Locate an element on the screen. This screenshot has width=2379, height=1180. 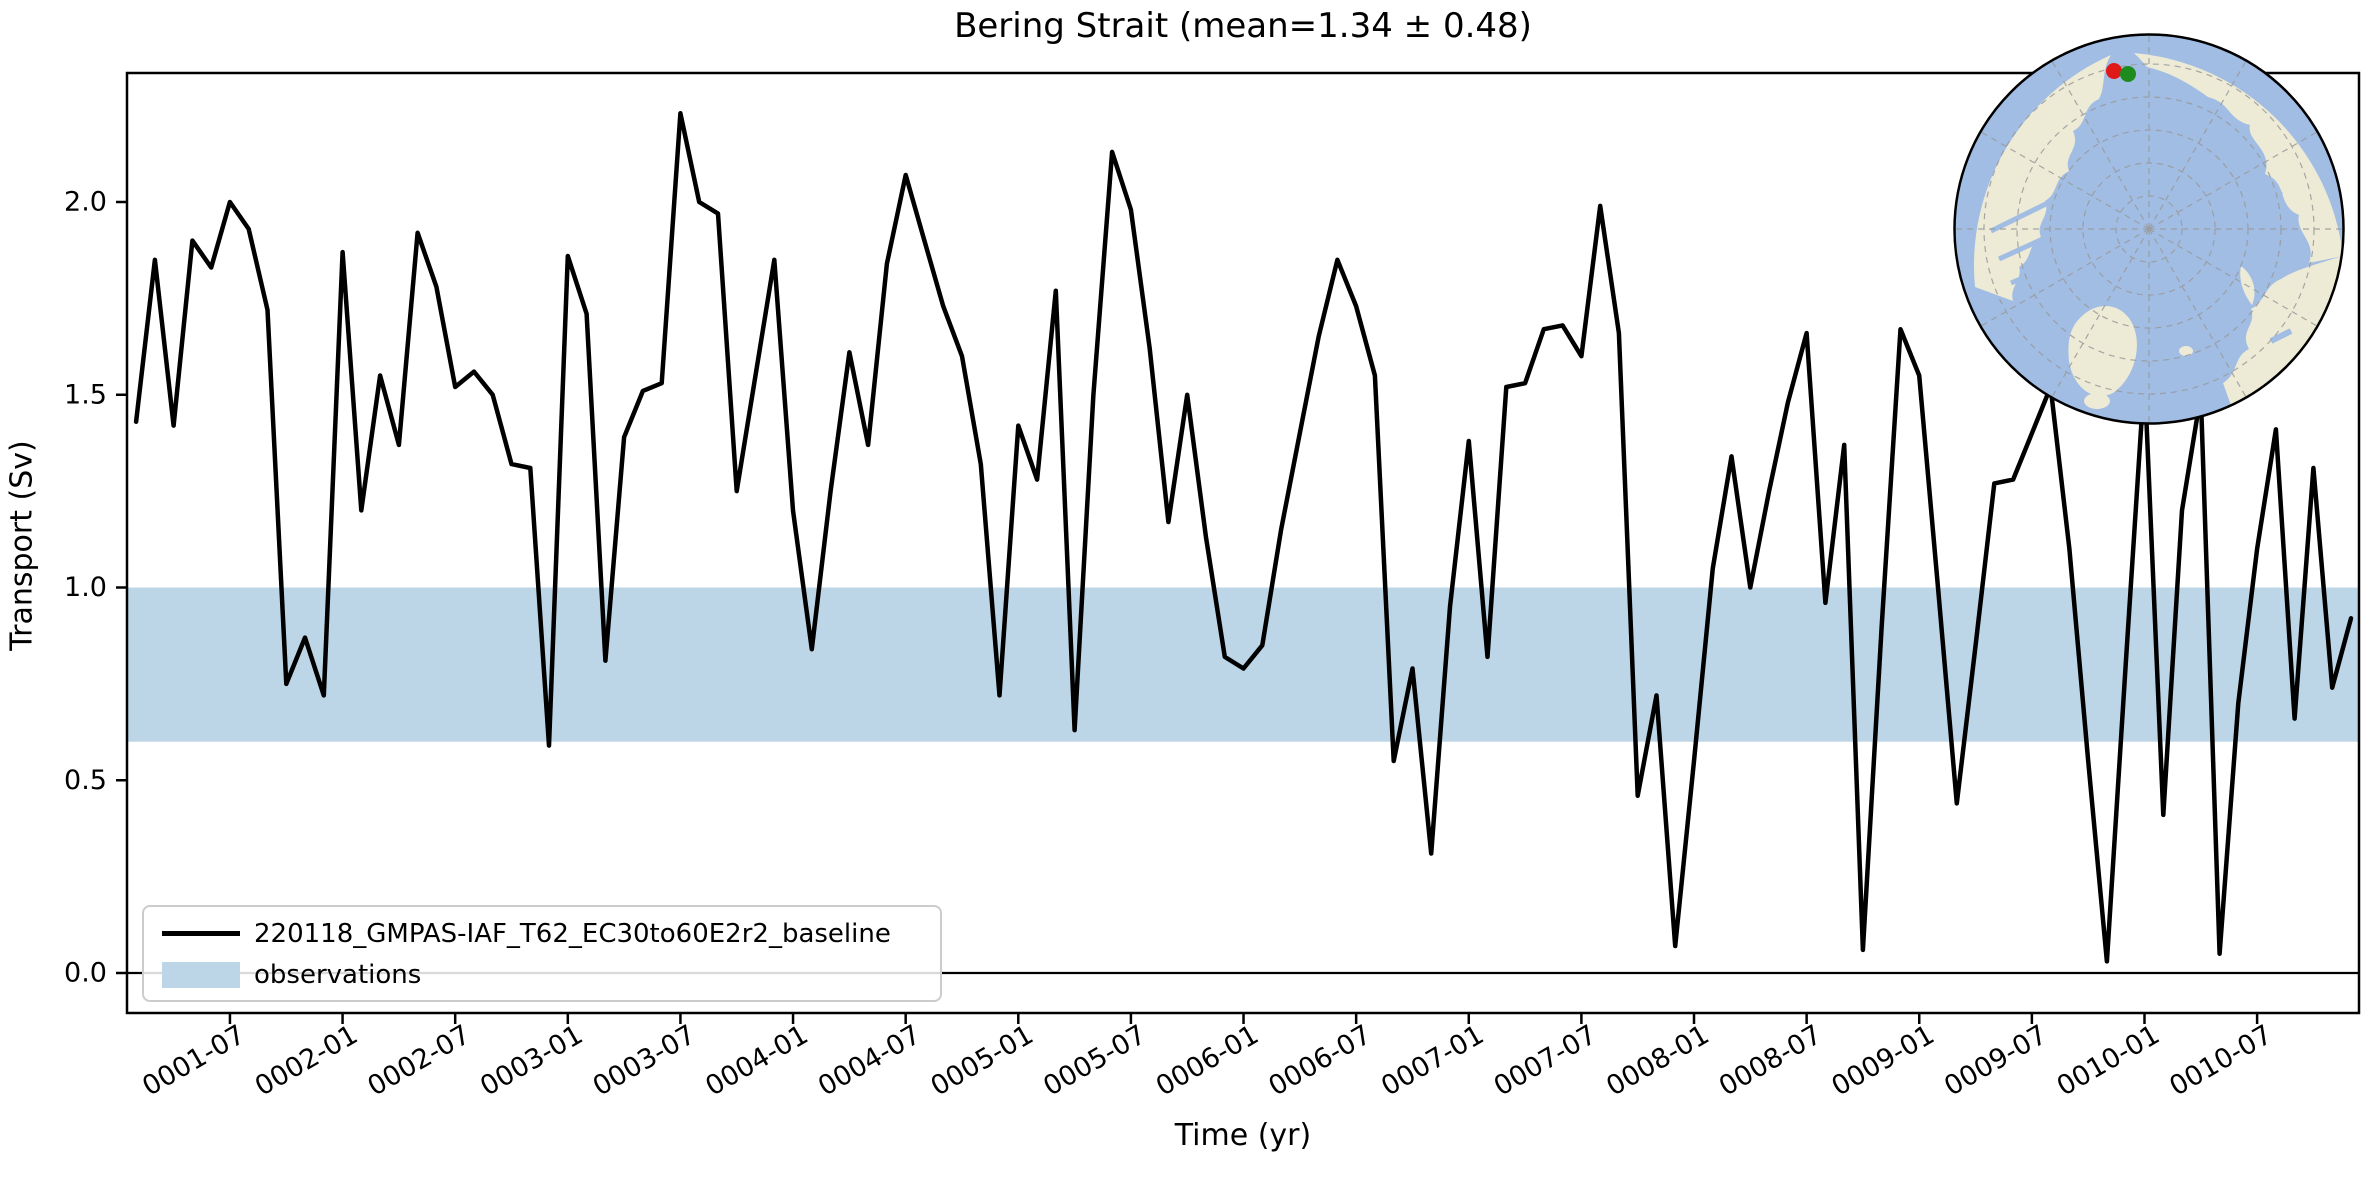
x-tick-label: 0002-01 is located at coordinates (306, 1060).